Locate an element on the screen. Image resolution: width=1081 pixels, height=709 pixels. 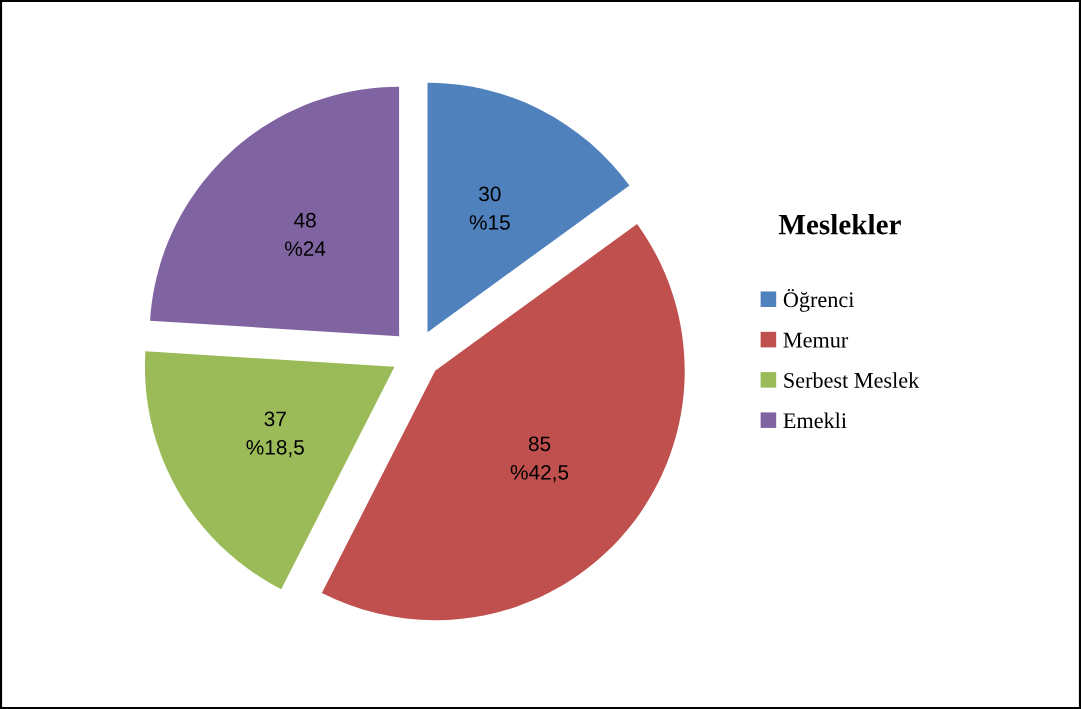
legend-label: Öğrenci is located at coordinates (818, 300).